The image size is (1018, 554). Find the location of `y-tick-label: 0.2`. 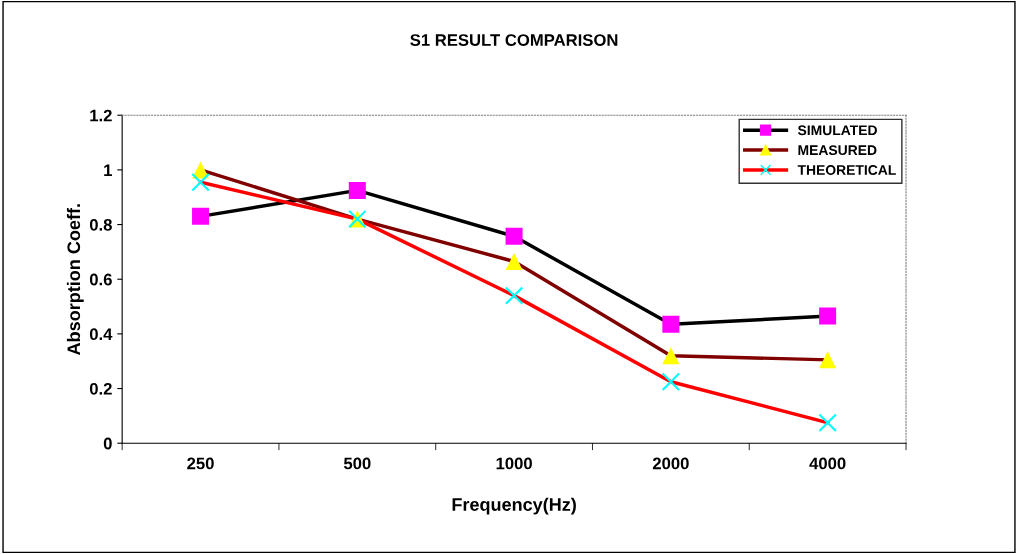

y-tick-label: 0.2 is located at coordinates (100, 388).